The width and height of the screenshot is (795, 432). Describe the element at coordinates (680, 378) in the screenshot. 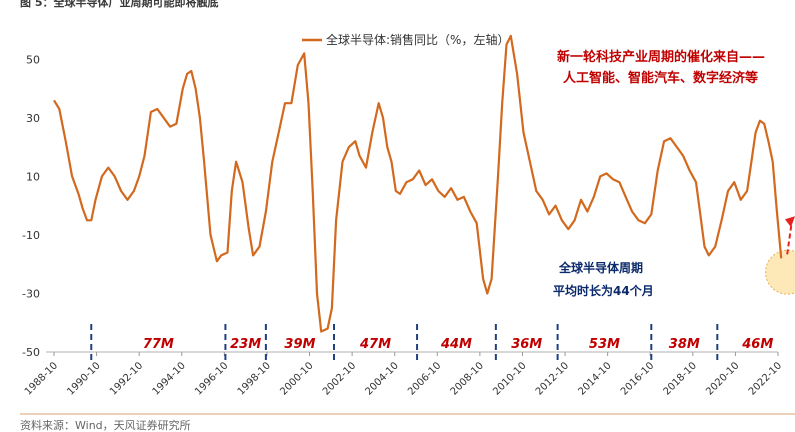

I see `x-tick-label: 2018-10` at that location.